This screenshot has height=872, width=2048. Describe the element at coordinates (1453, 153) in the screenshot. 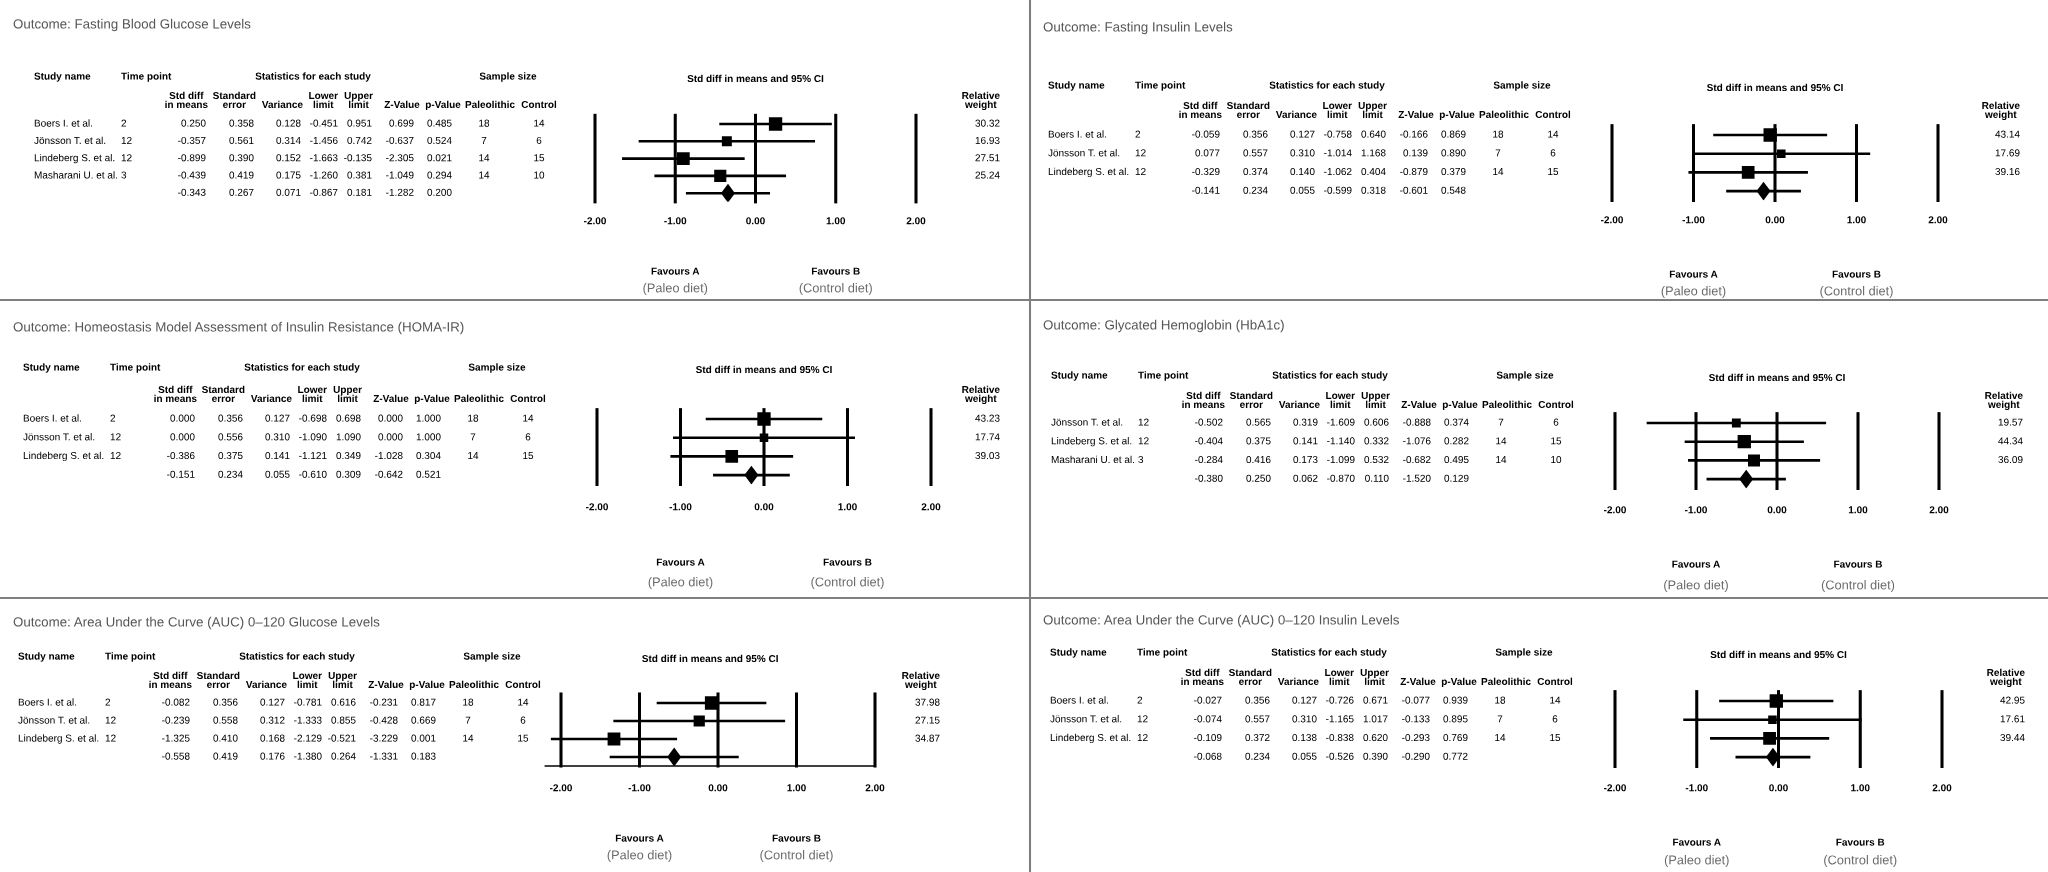

I see `text: 0.890` at that location.